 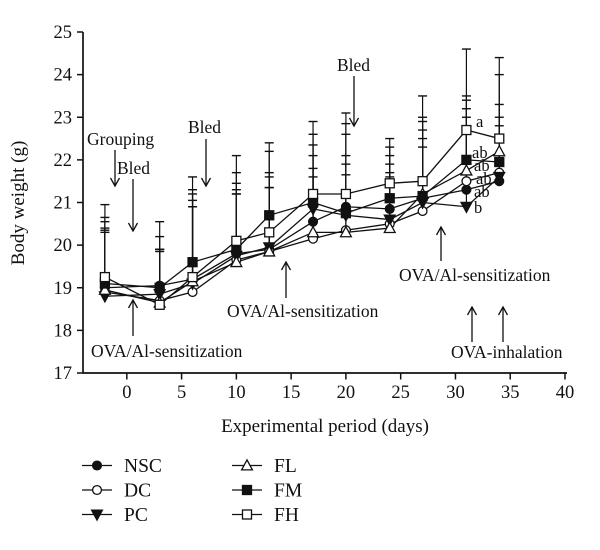 What do you see at coordinates (181, 393) in the screenshot?
I see `x-tick-label: 5` at bounding box center [181, 393].